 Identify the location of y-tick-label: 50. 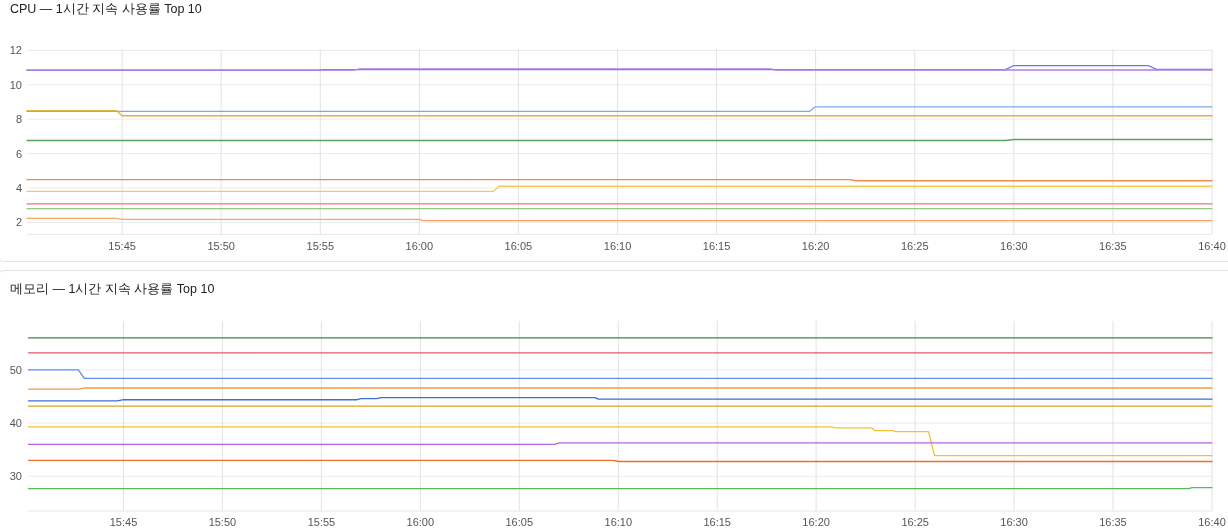
(15, 369).